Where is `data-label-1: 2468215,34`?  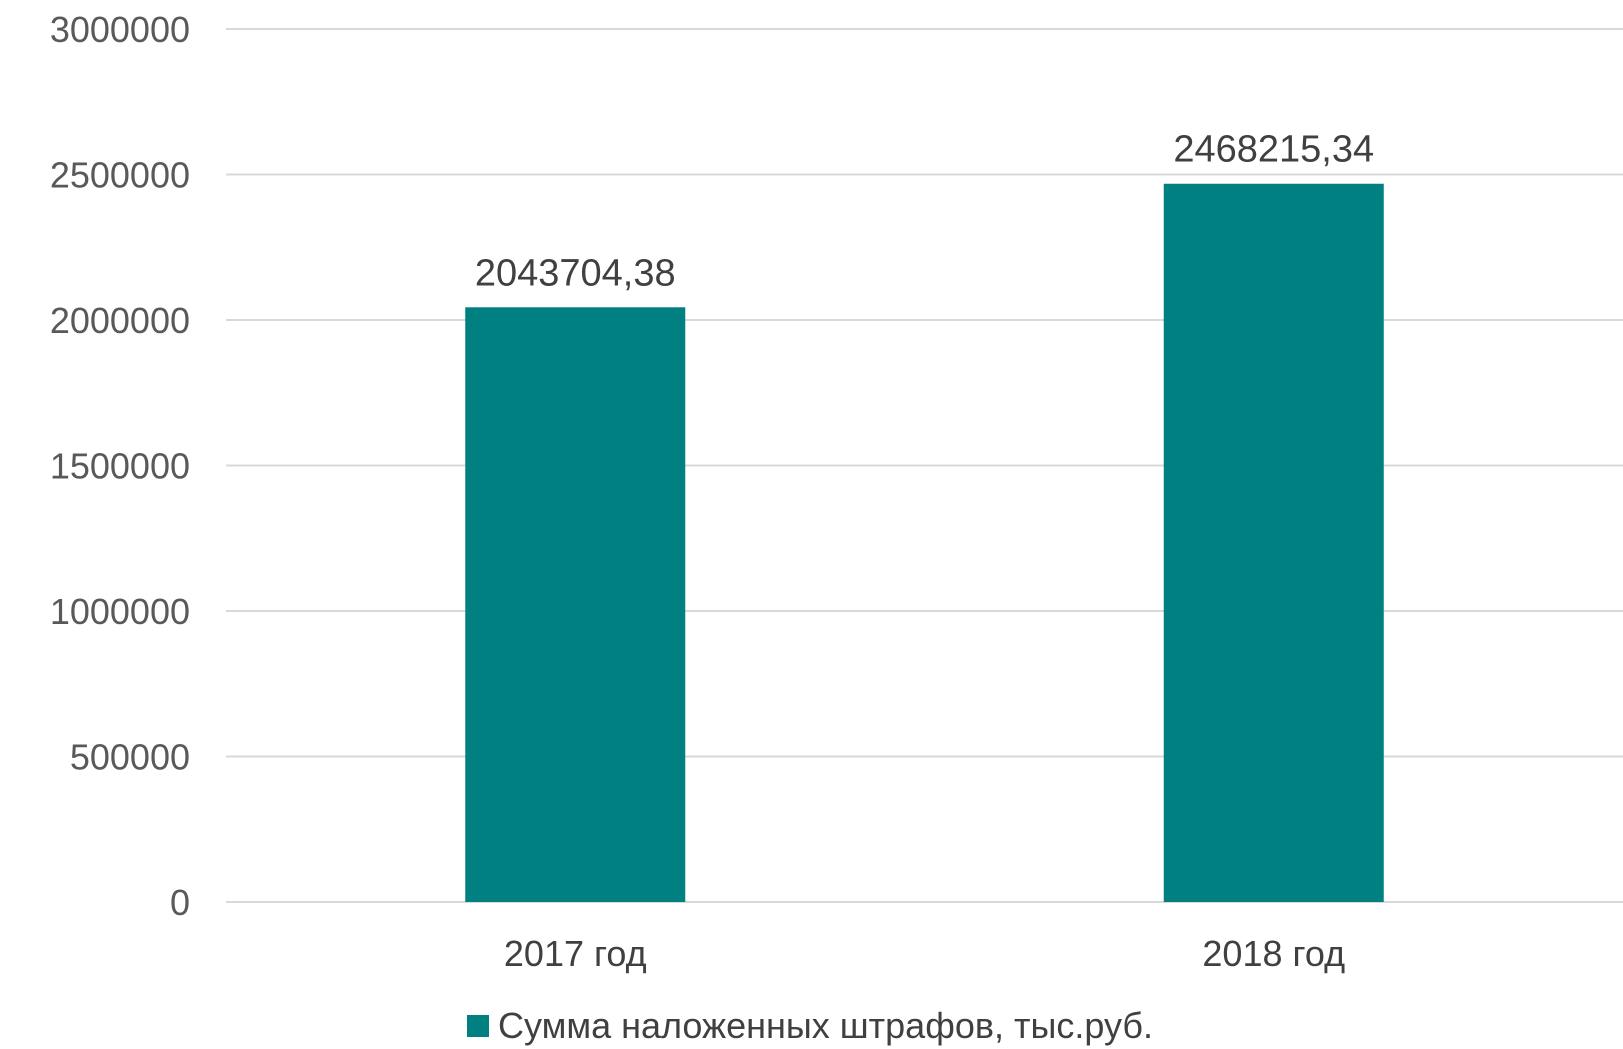 data-label-1: 2468215,34 is located at coordinates (1273, 150).